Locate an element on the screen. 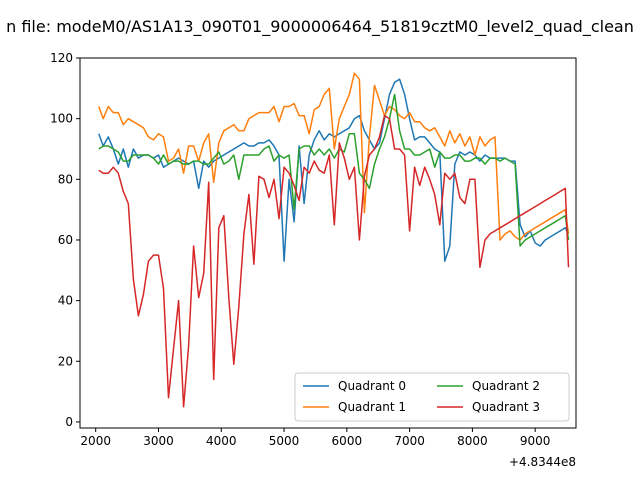  x-axis-offset-label: +4.8344e8 is located at coordinates (542, 462).